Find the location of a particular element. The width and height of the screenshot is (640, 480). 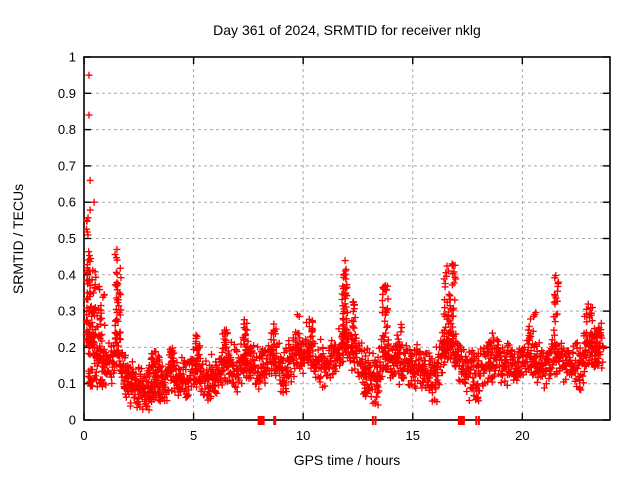

x-axis-label: GPS time / hours is located at coordinates (347, 460).